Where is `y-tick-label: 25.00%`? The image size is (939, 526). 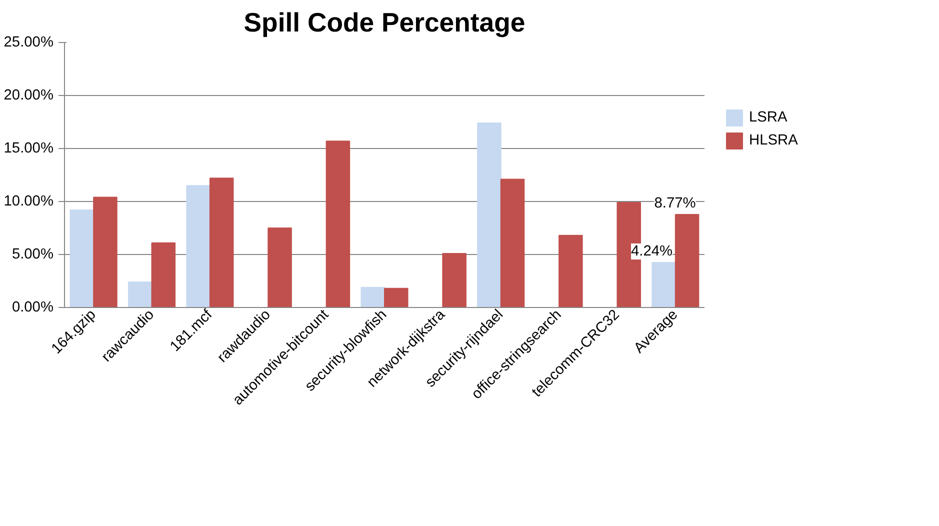 y-tick-label: 25.00% is located at coordinates (29, 42).